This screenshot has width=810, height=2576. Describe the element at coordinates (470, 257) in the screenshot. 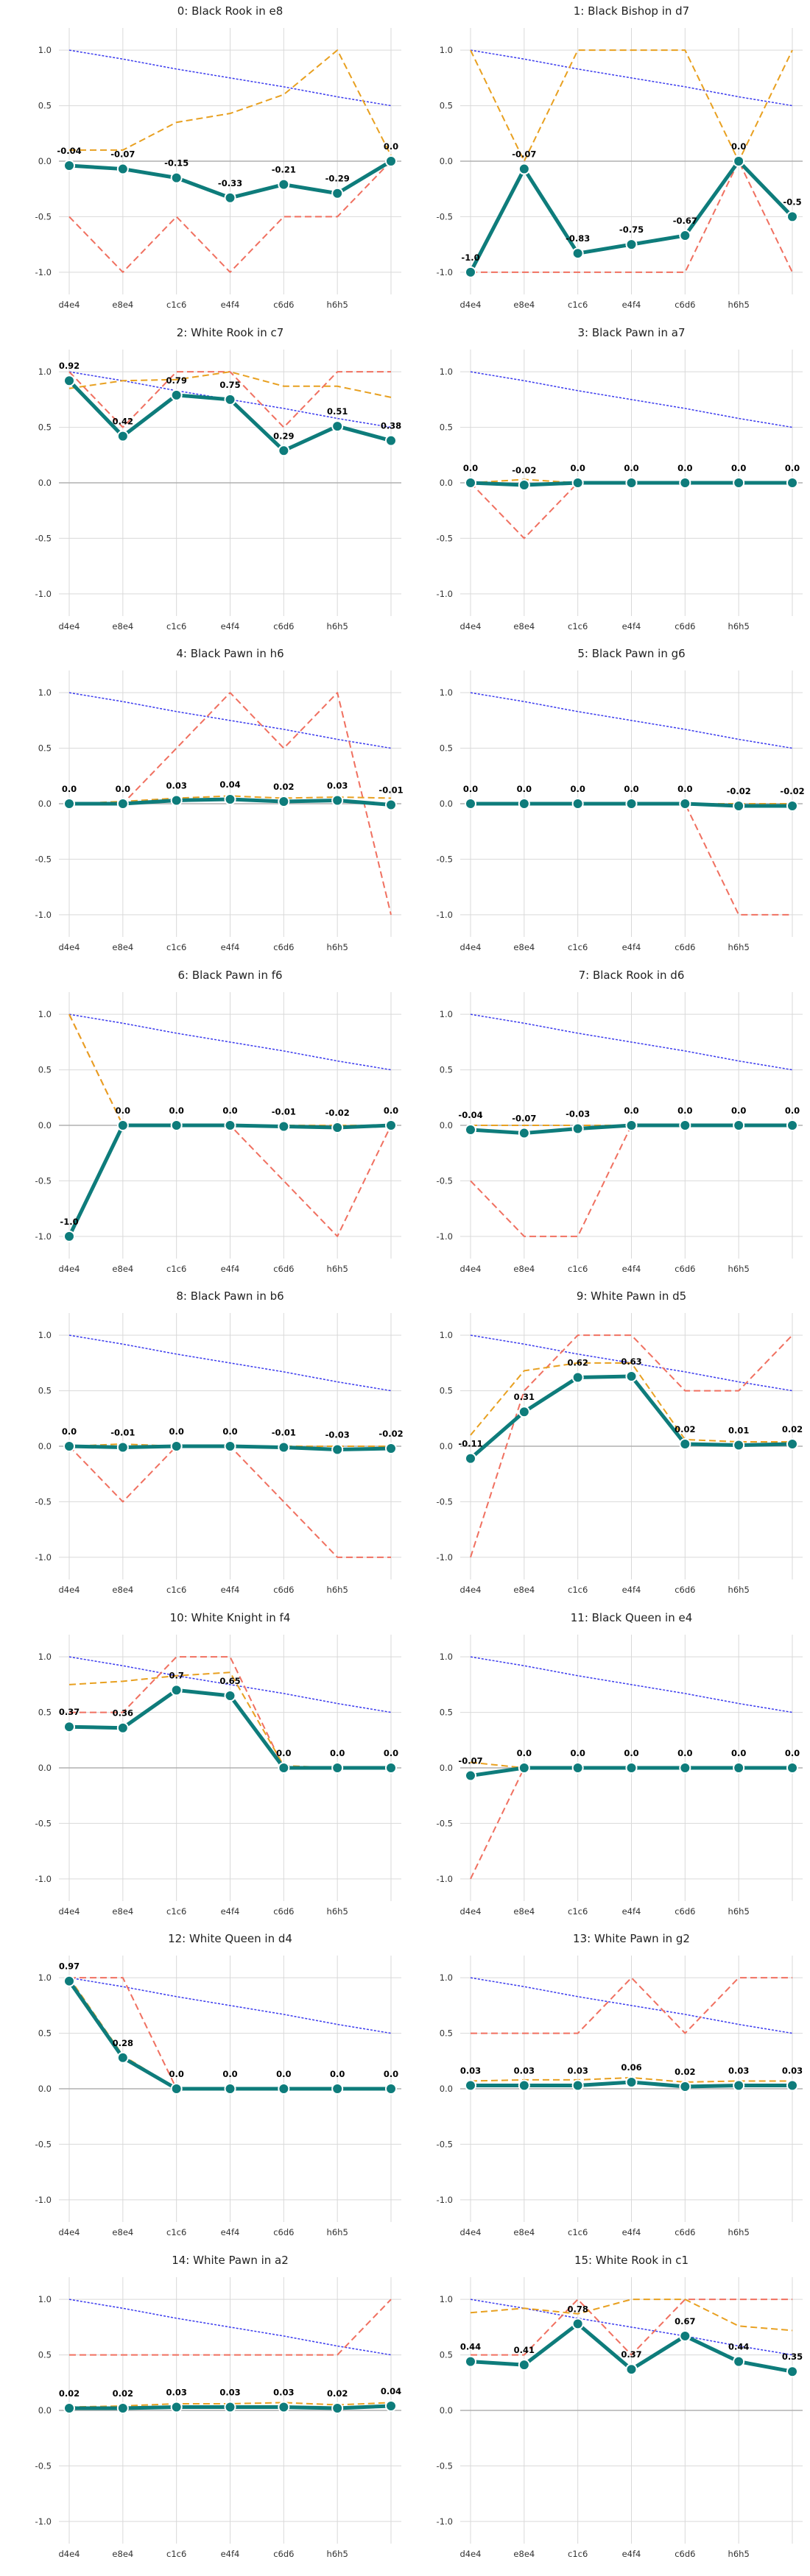

I see `data-label: -1.0` at that location.